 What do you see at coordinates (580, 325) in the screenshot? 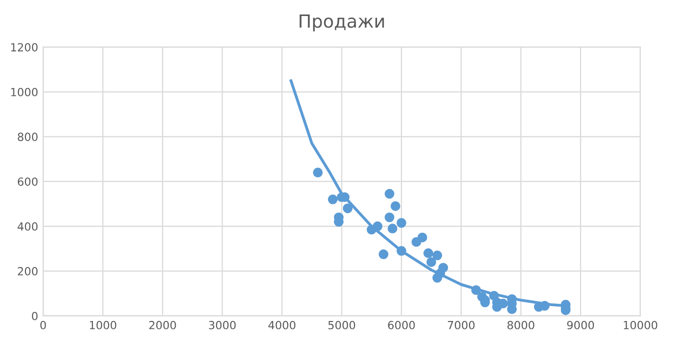
I see `x-tick-label: 9000` at bounding box center [580, 325].